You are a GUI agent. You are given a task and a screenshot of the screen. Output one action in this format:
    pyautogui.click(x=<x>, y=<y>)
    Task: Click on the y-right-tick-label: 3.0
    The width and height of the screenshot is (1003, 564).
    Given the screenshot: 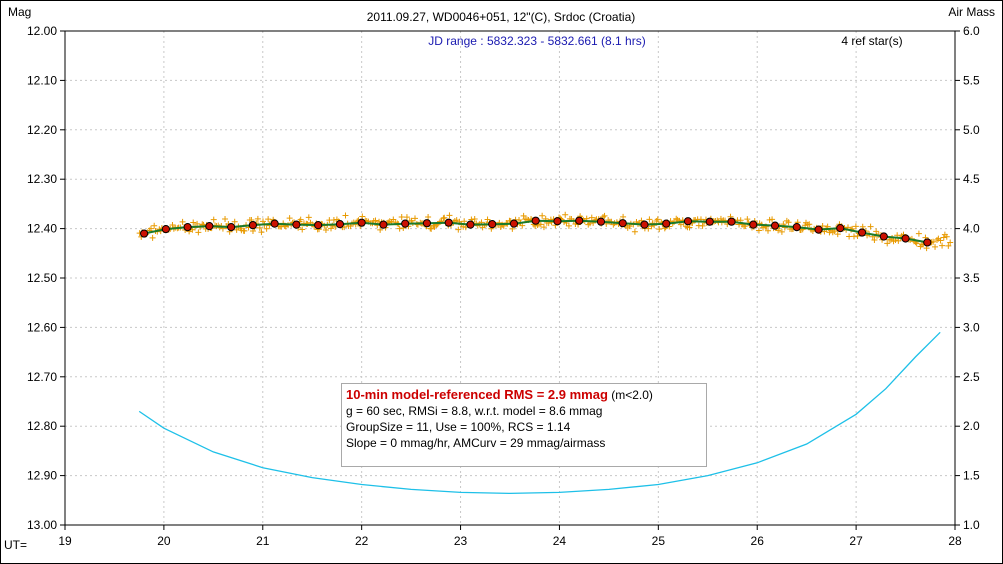 What is the action you would take?
    pyautogui.click(x=971, y=327)
    